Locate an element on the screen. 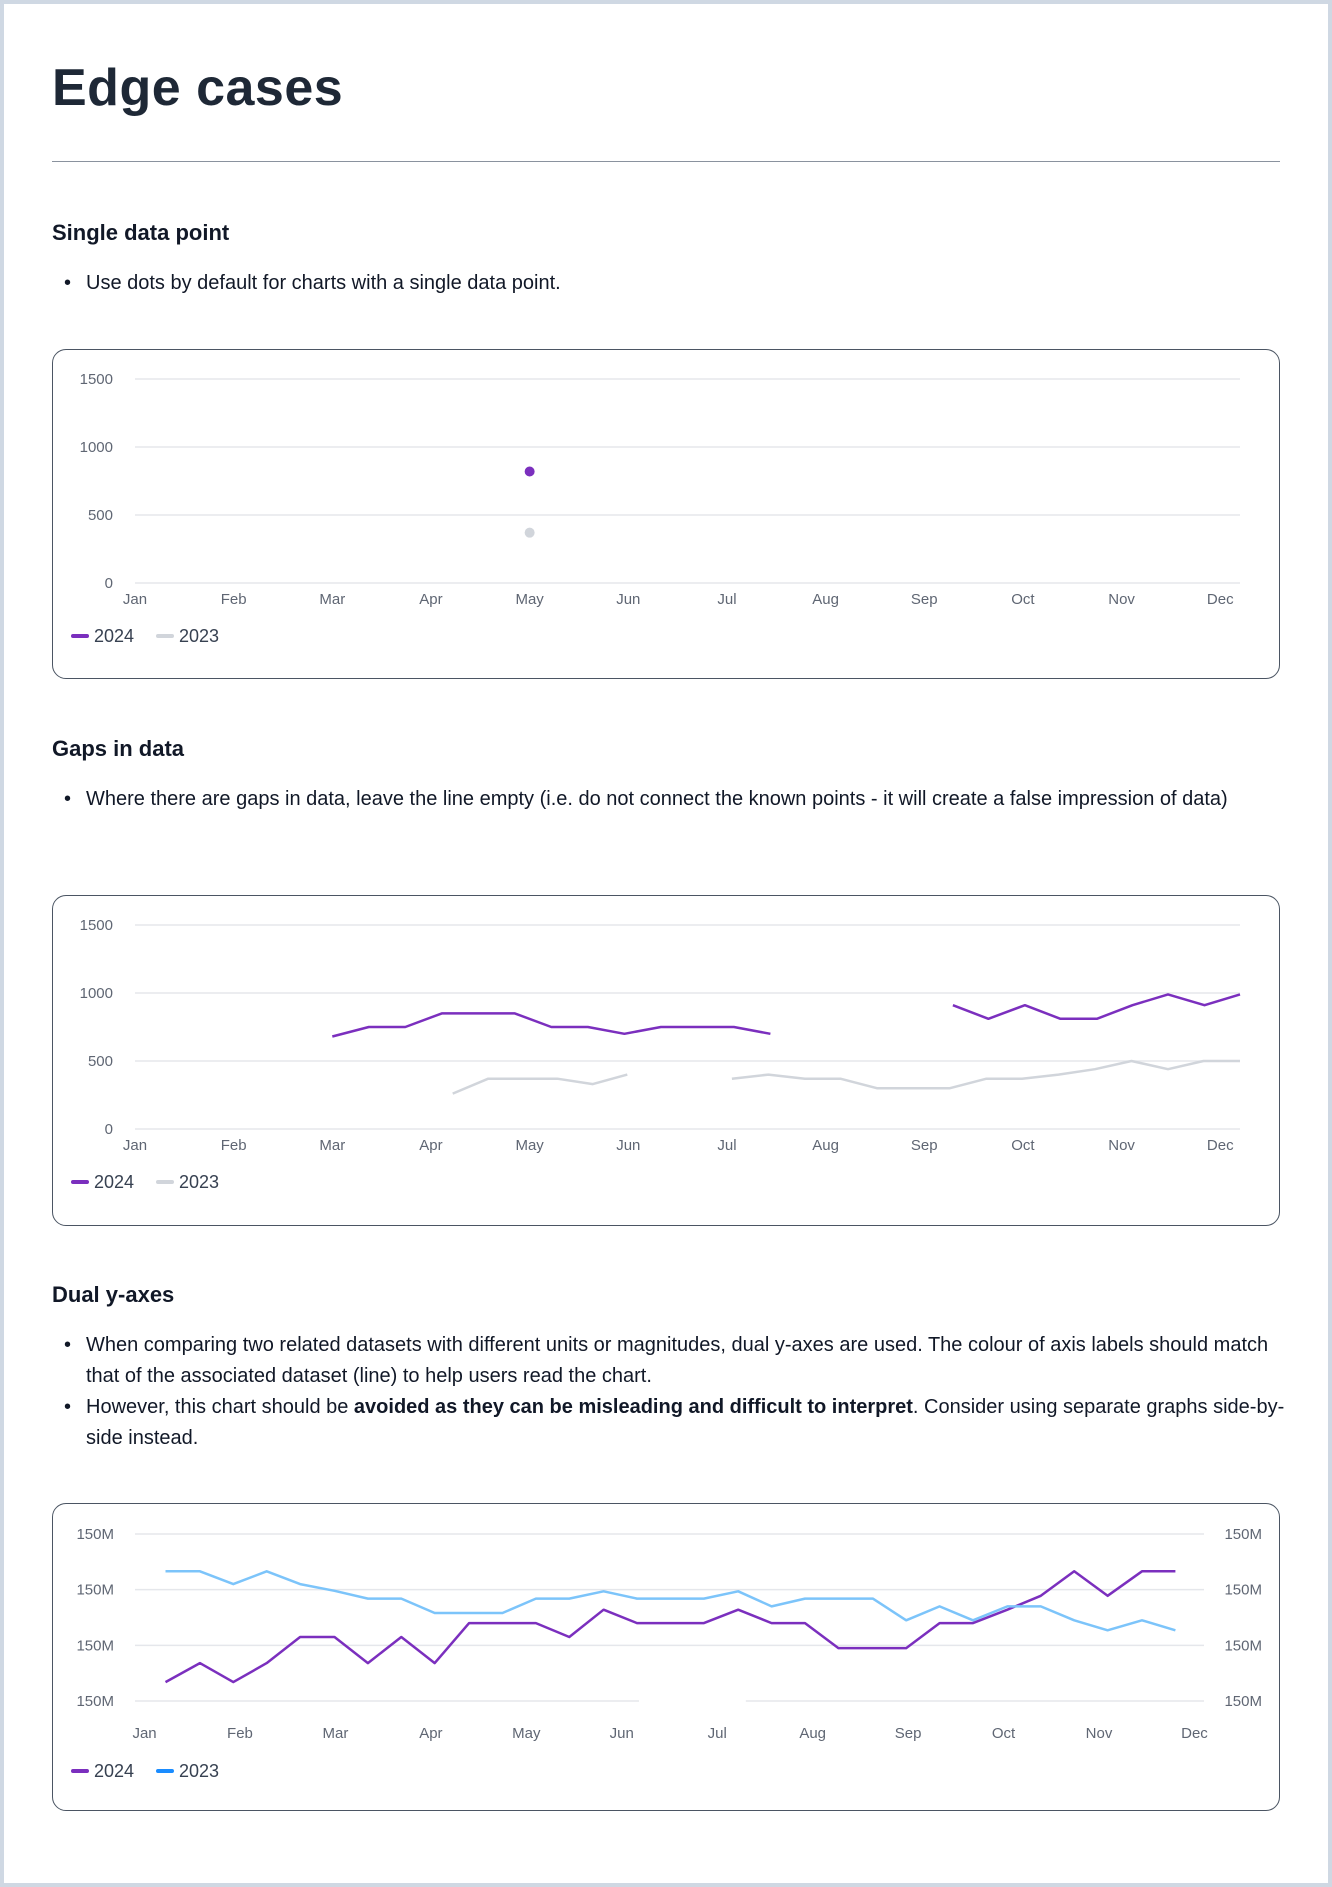  section-heading-gaps: Gaps in data is located at coordinates (118, 748).